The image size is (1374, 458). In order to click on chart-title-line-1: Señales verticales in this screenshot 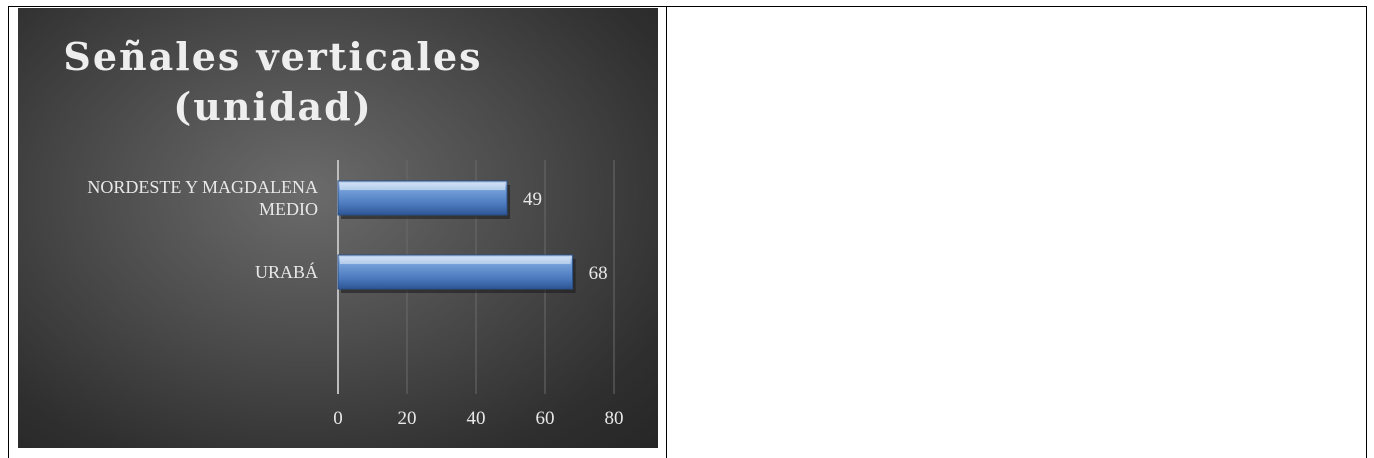, I will do `click(272, 56)`.